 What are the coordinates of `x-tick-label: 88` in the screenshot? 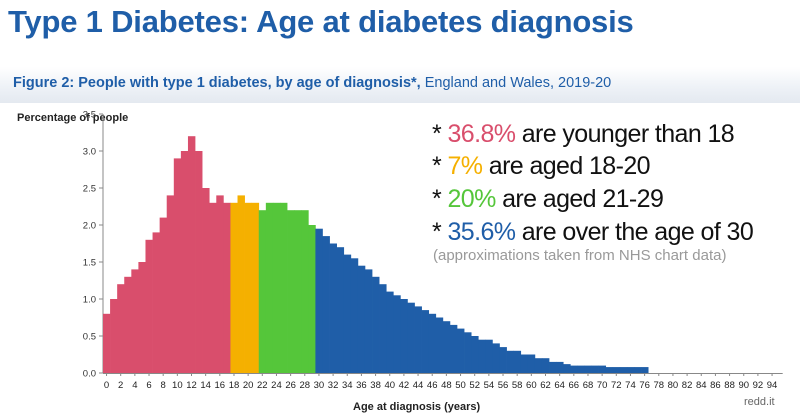 It's located at (729, 385).